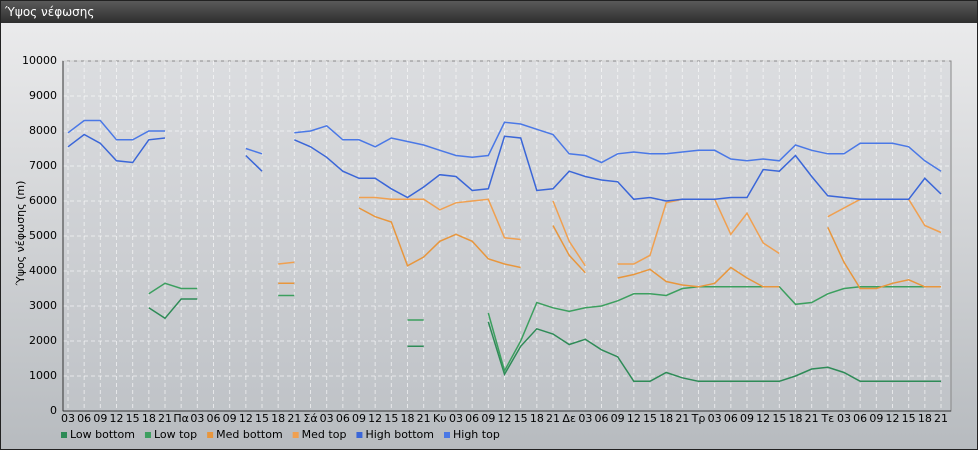 Image resolution: width=978 pixels, height=450 pixels. What do you see at coordinates (181, 418) in the screenshot?
I see `x-tick-label: Πα` at bounding box center [181, 418].